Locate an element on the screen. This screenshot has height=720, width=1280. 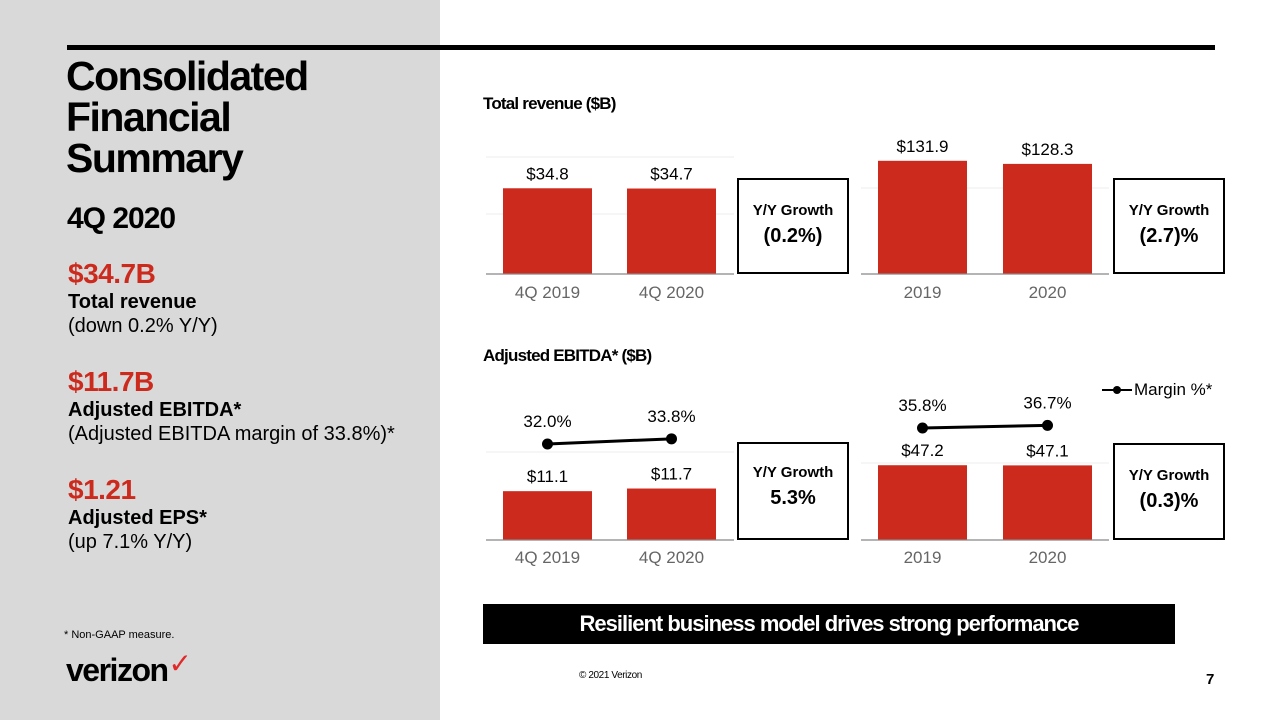
growth-value: 5.3% is located at coordinates (793, 498).